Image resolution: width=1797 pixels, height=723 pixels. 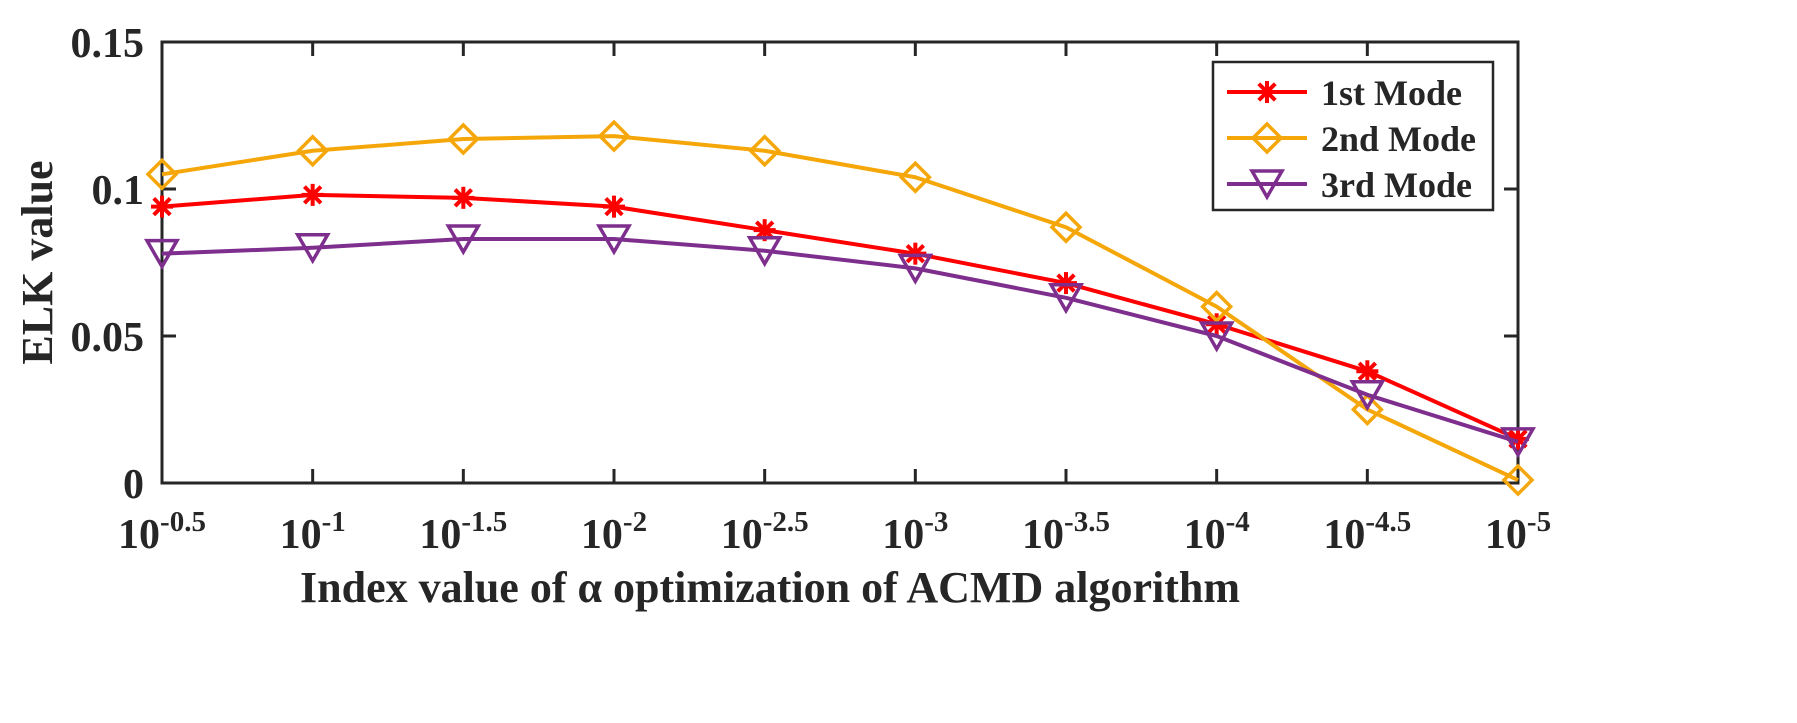 I want to click on x-tick-label: 10⁻⁵, so click(x=1518, y=532).